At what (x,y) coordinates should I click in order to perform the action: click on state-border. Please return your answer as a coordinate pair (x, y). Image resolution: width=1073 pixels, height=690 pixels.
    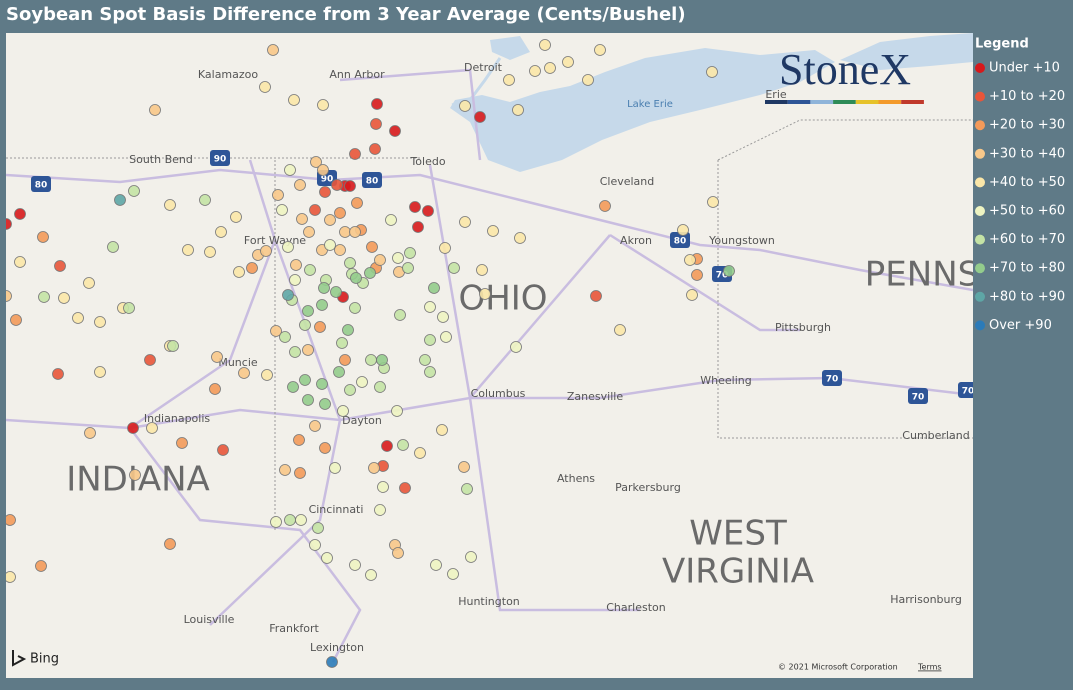
    Looking at the image, I should click on (845, 299).